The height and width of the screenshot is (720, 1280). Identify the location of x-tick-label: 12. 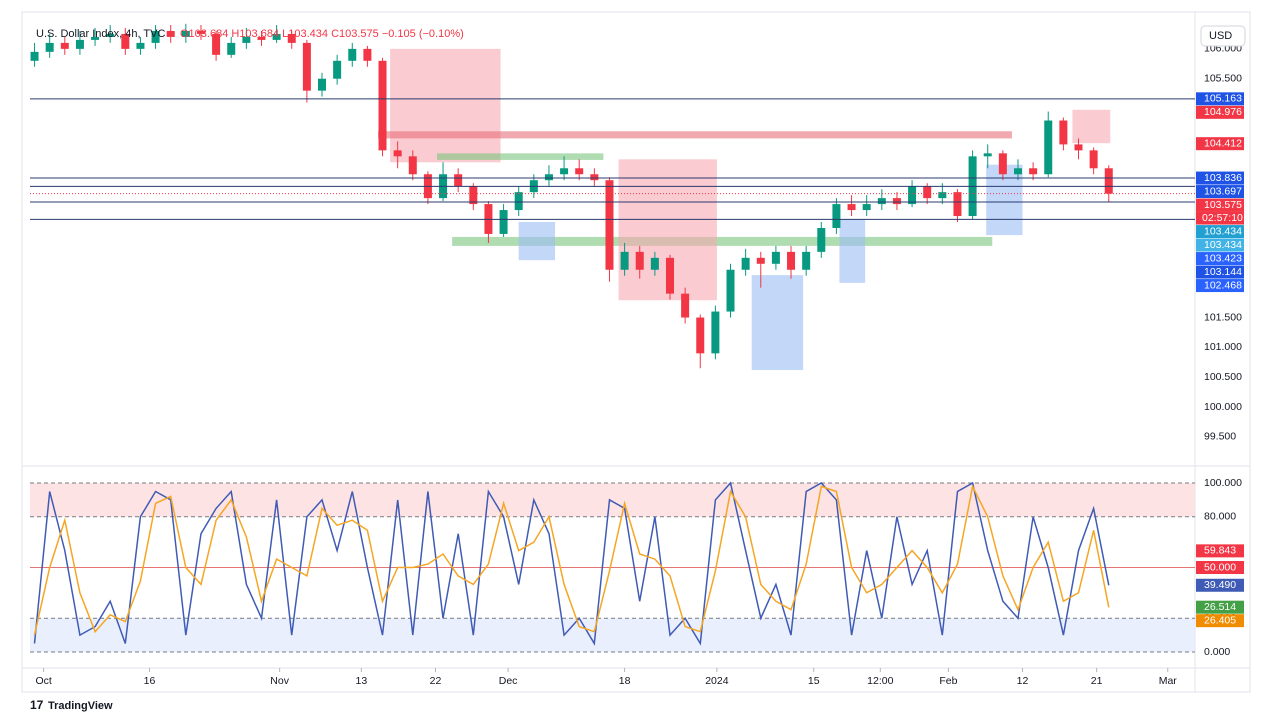
(1023, 681).